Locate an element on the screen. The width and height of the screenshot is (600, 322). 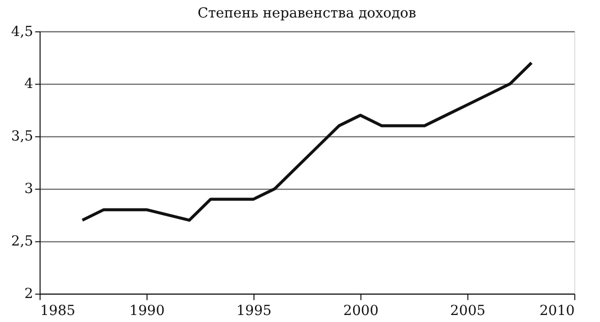
x-tick-label: 2005 is located at coordinates (468, 310).